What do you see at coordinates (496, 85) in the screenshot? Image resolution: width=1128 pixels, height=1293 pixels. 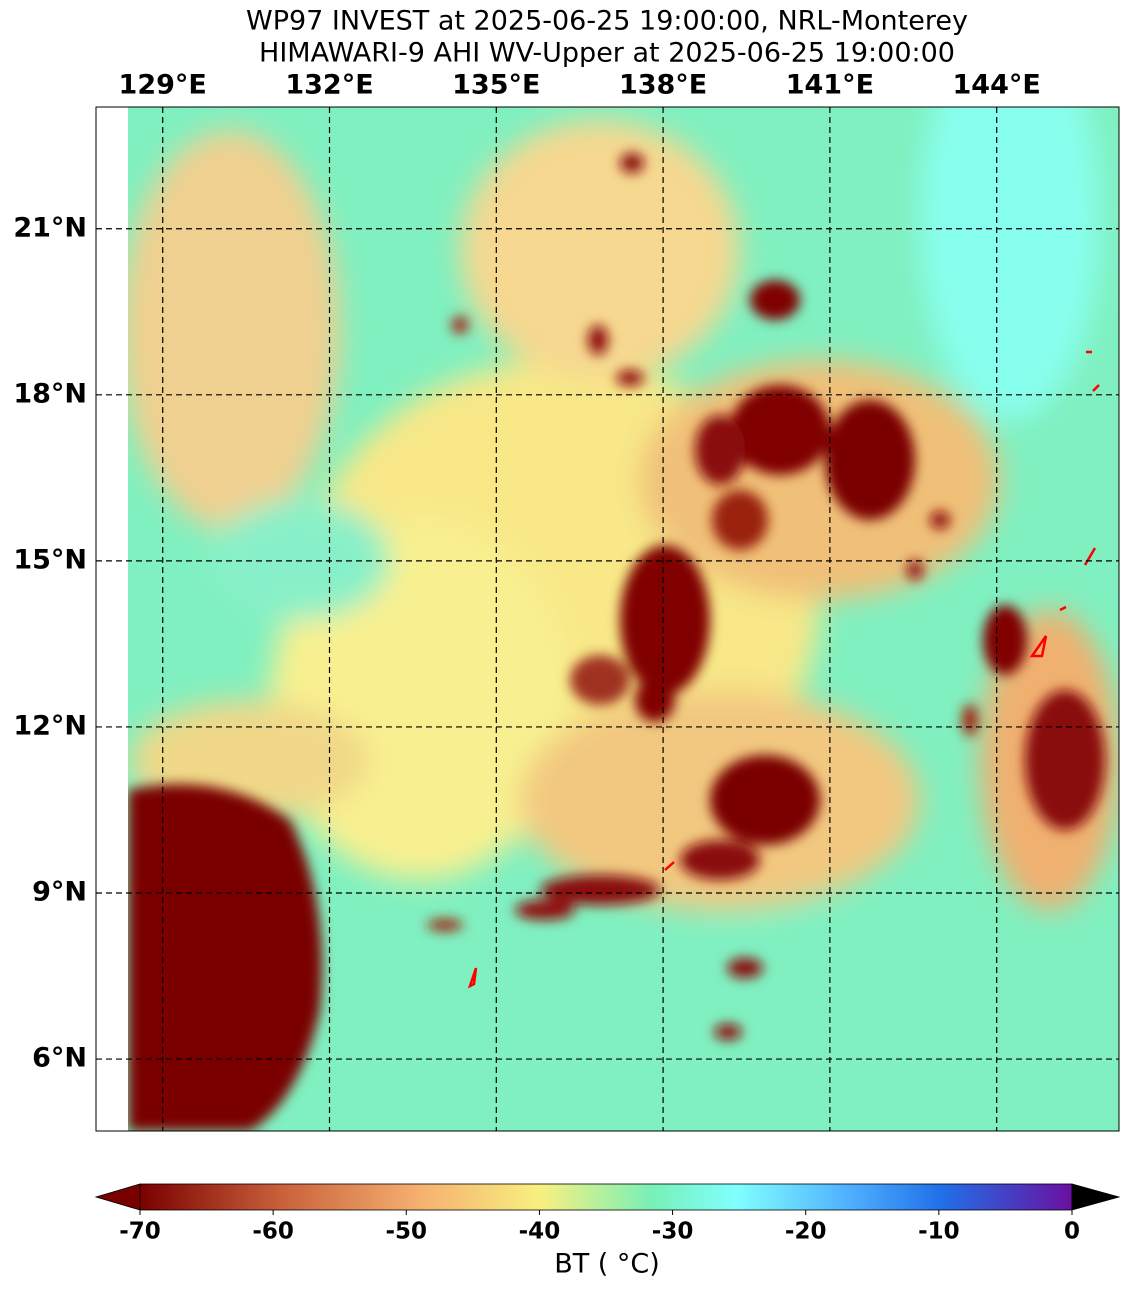 I see `x-tick-label: 135°E` at bounding box center [496, 85].